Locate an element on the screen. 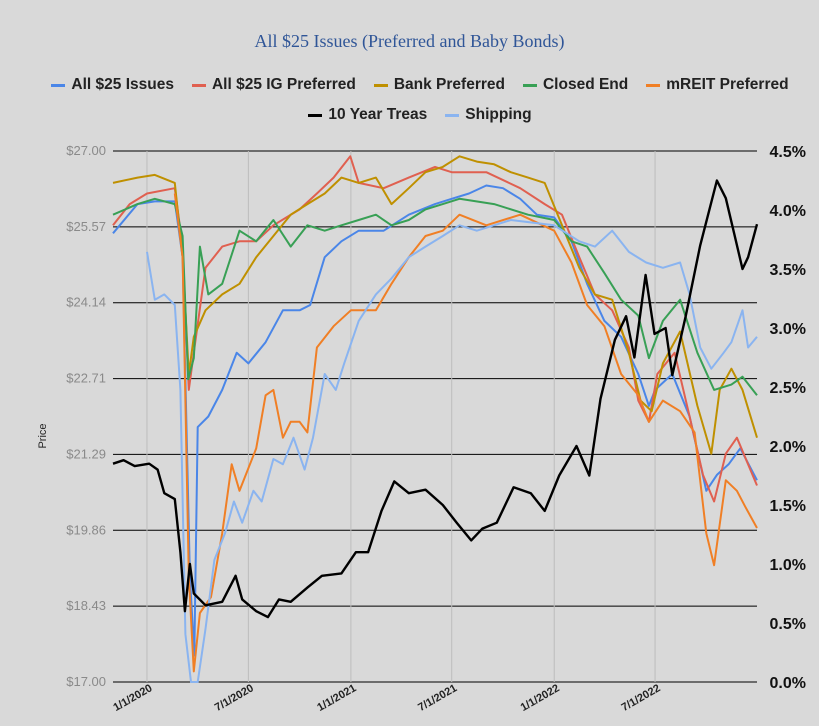 This screenshot has width=819, height=726. legend-label: Bank Preferred is located at coordinates (449, 84).